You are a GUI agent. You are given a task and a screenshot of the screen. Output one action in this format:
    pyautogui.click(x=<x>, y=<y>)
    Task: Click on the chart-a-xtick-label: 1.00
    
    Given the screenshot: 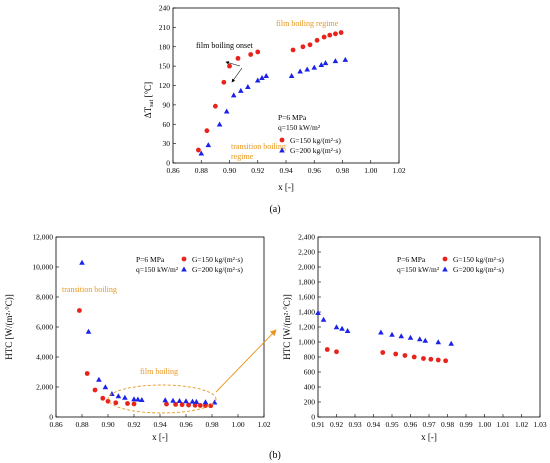 What is the action you would take?
    pyautogui.click(x=370, y=170)
    